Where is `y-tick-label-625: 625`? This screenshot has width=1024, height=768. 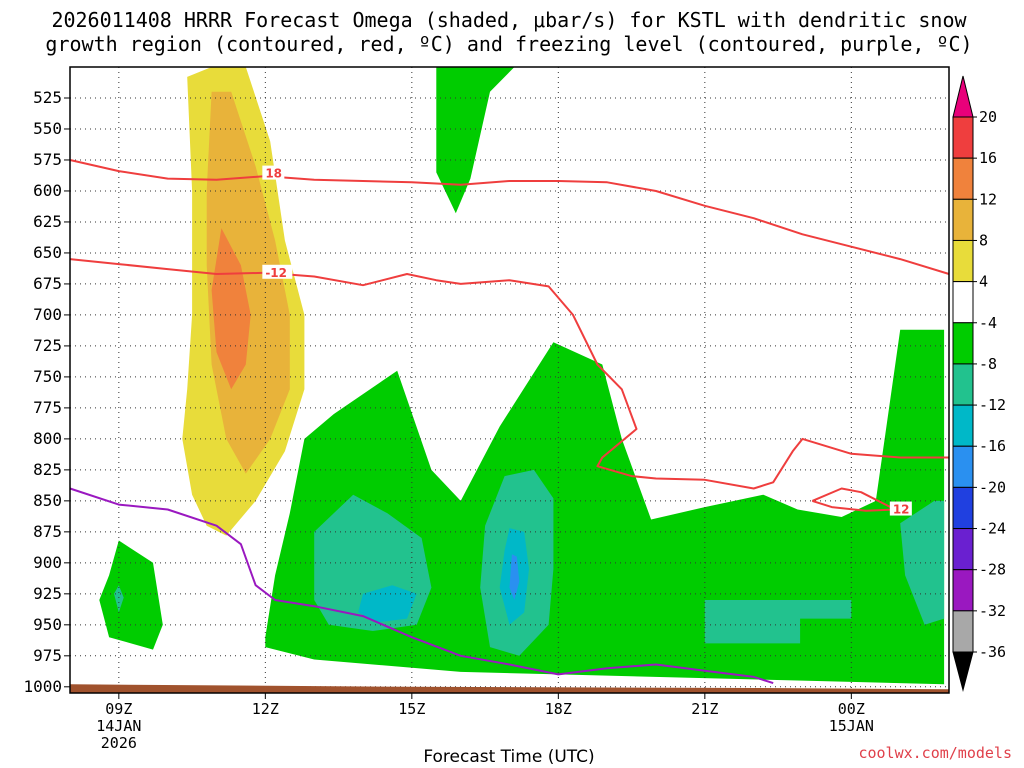
y-tick-label-625: 625 is located at coordinates (47, 221).